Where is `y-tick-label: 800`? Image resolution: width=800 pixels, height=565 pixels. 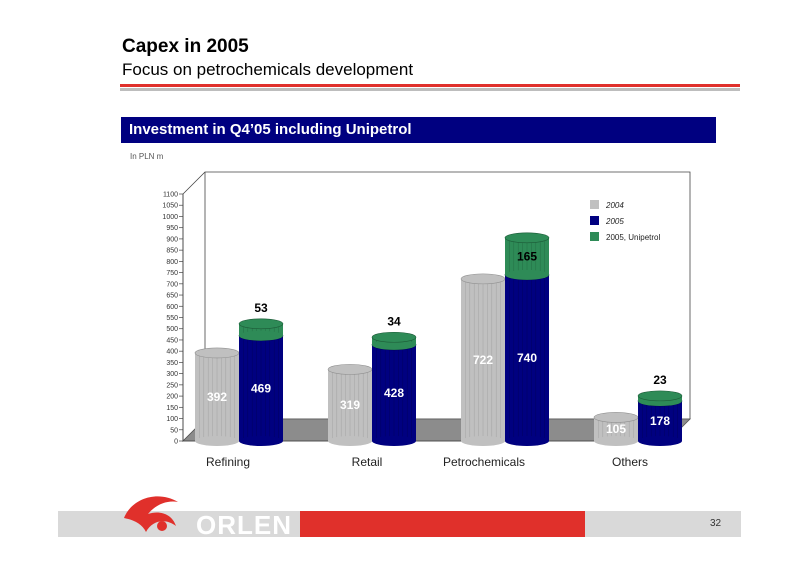
y-tick-label: 800 is located at coordinates (172, 262).